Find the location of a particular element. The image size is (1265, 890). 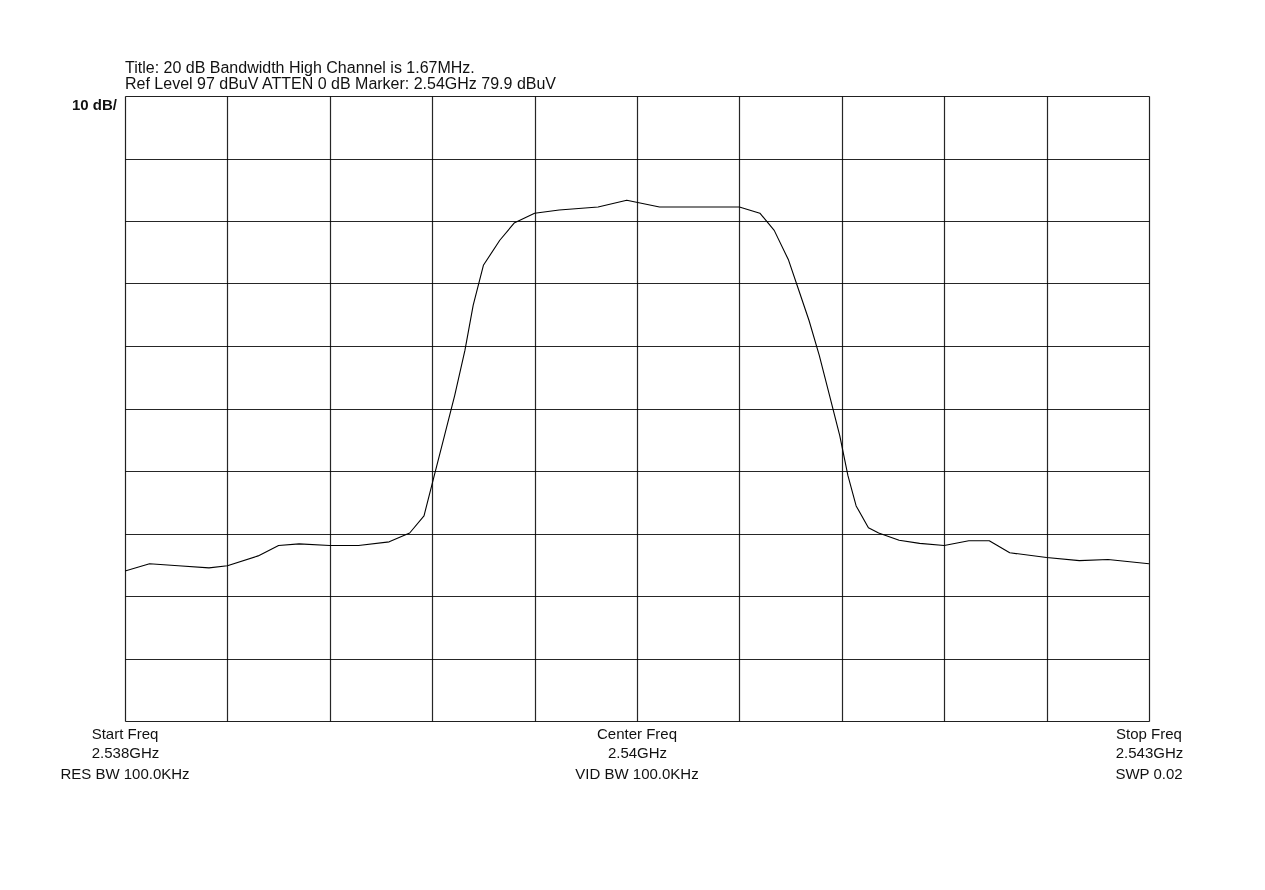

x-tick-label: 2.538GHz is located at coordinates (125, 752).